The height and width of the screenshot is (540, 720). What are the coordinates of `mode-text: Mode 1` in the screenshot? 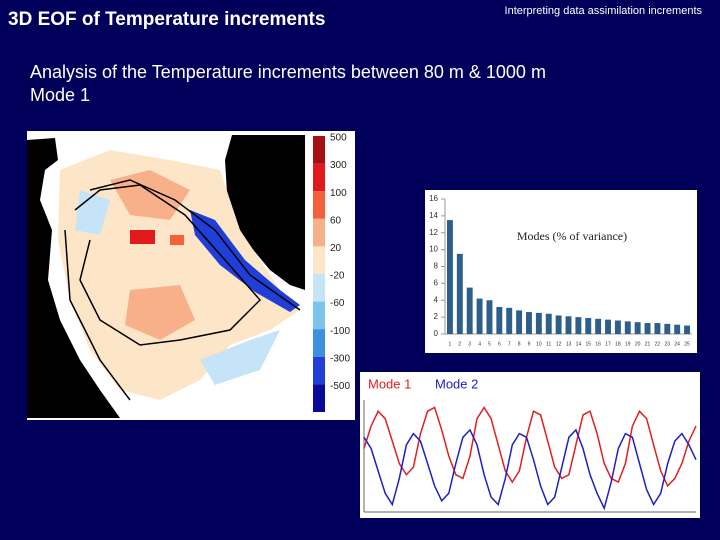 It's located at (60, 95).